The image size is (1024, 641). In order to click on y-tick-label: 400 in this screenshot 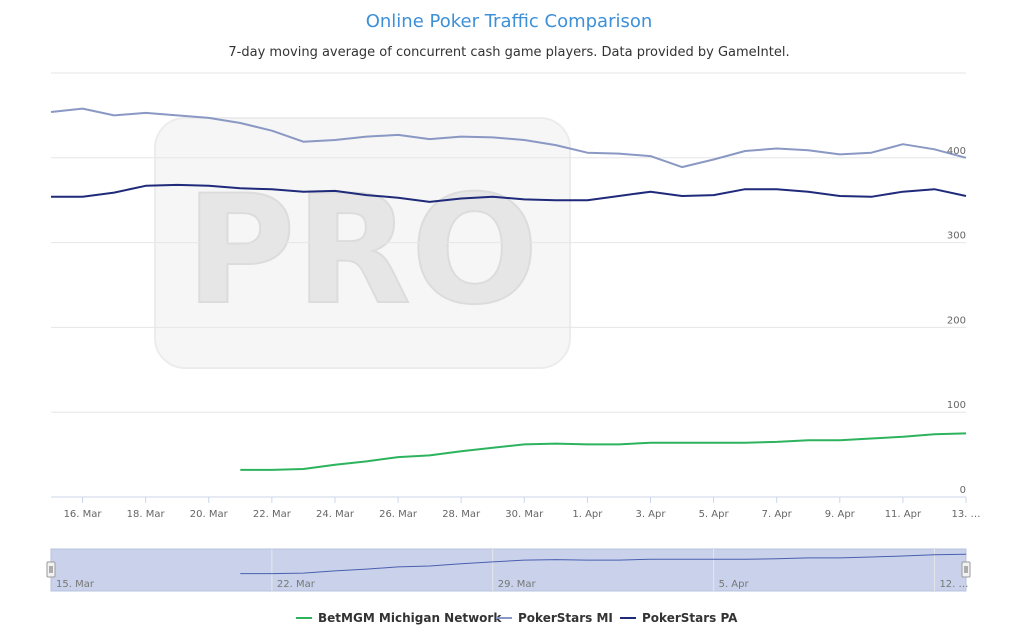, I will do `click(956, 151)`.